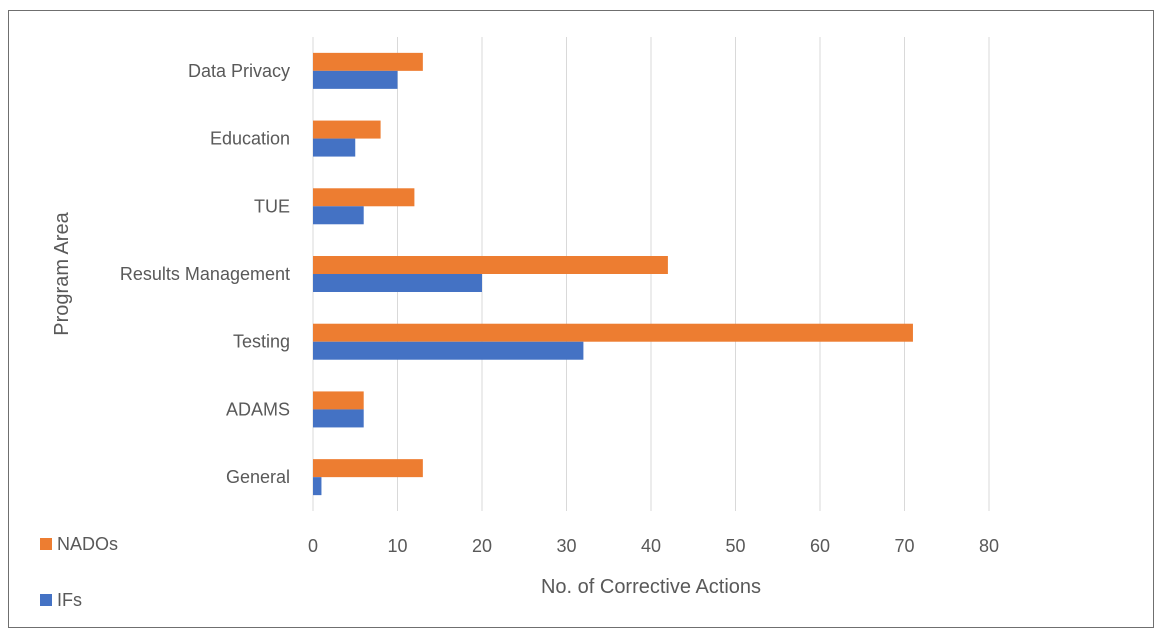 The image size is (1157, 630). What do you see at coordinates (820, 546) in the screenshot?
I see `x-tick-label: 60` at bounding box center [820, 546].